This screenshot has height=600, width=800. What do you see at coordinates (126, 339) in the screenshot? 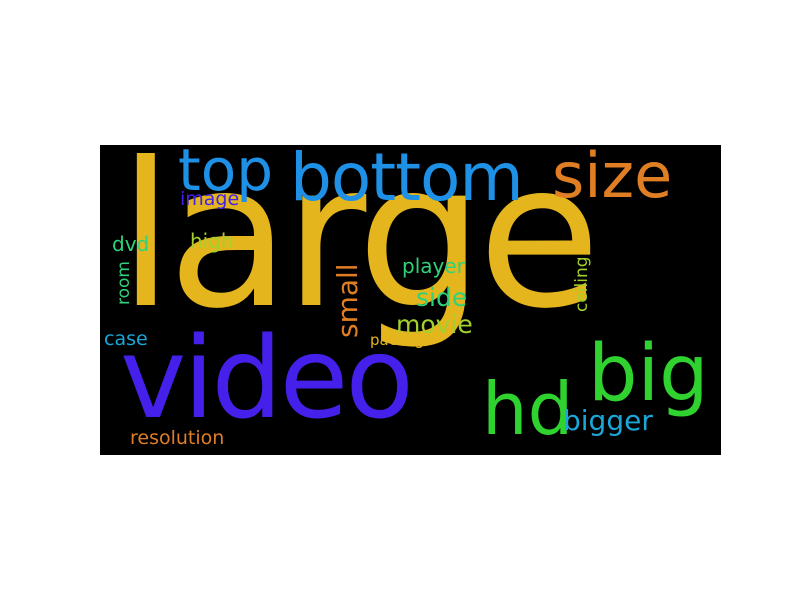
I see `word-case: case` at bounding box center [126, 339].